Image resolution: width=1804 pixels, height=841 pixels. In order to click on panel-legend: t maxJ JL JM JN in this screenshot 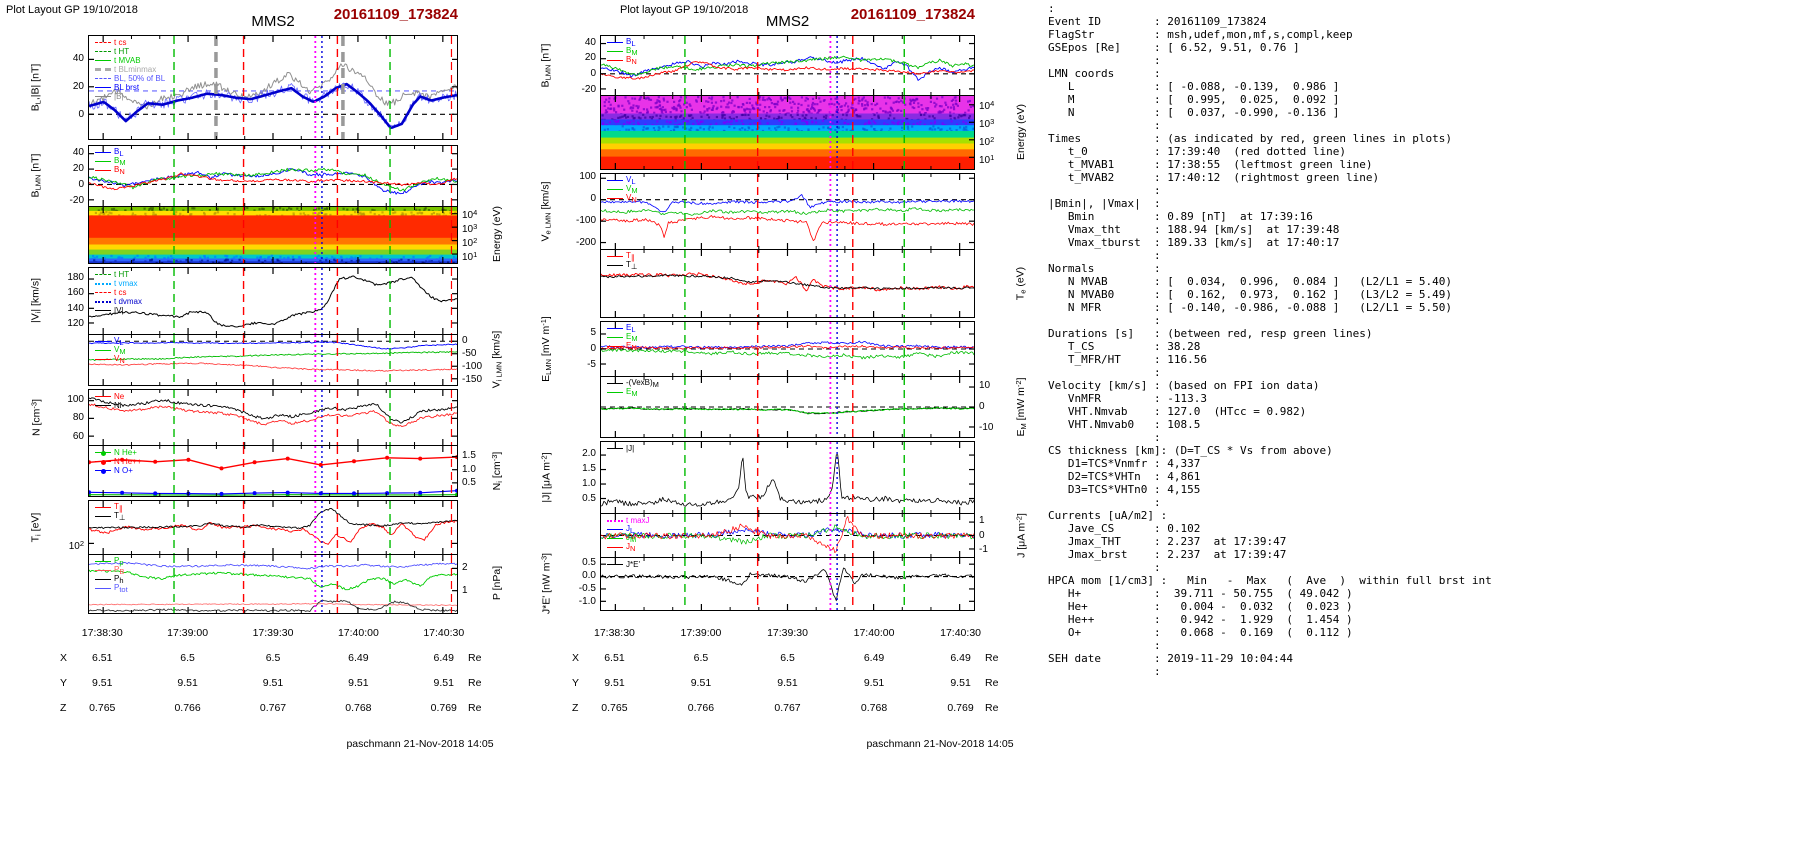, I will do `click(628, 534)`.